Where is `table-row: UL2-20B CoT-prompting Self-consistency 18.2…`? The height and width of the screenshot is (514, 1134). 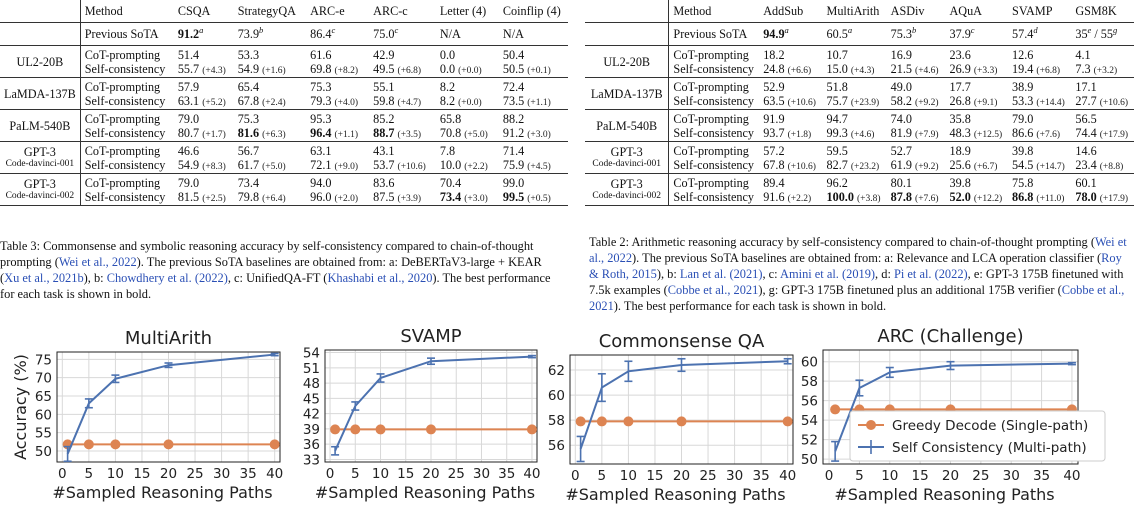 table-row: UL2-20B CoT-prompting Self-consistency 18.2… is located at coordinates (859, 61).